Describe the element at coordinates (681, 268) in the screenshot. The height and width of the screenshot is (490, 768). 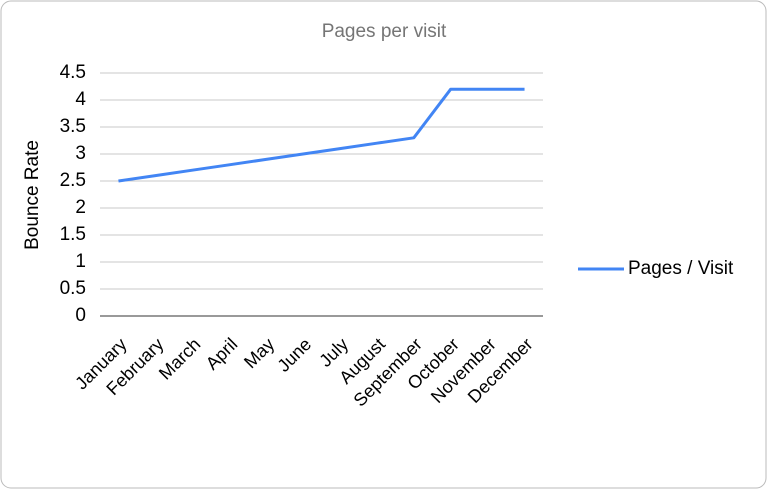
I see `legend-label: Pages / Visit` at that location.